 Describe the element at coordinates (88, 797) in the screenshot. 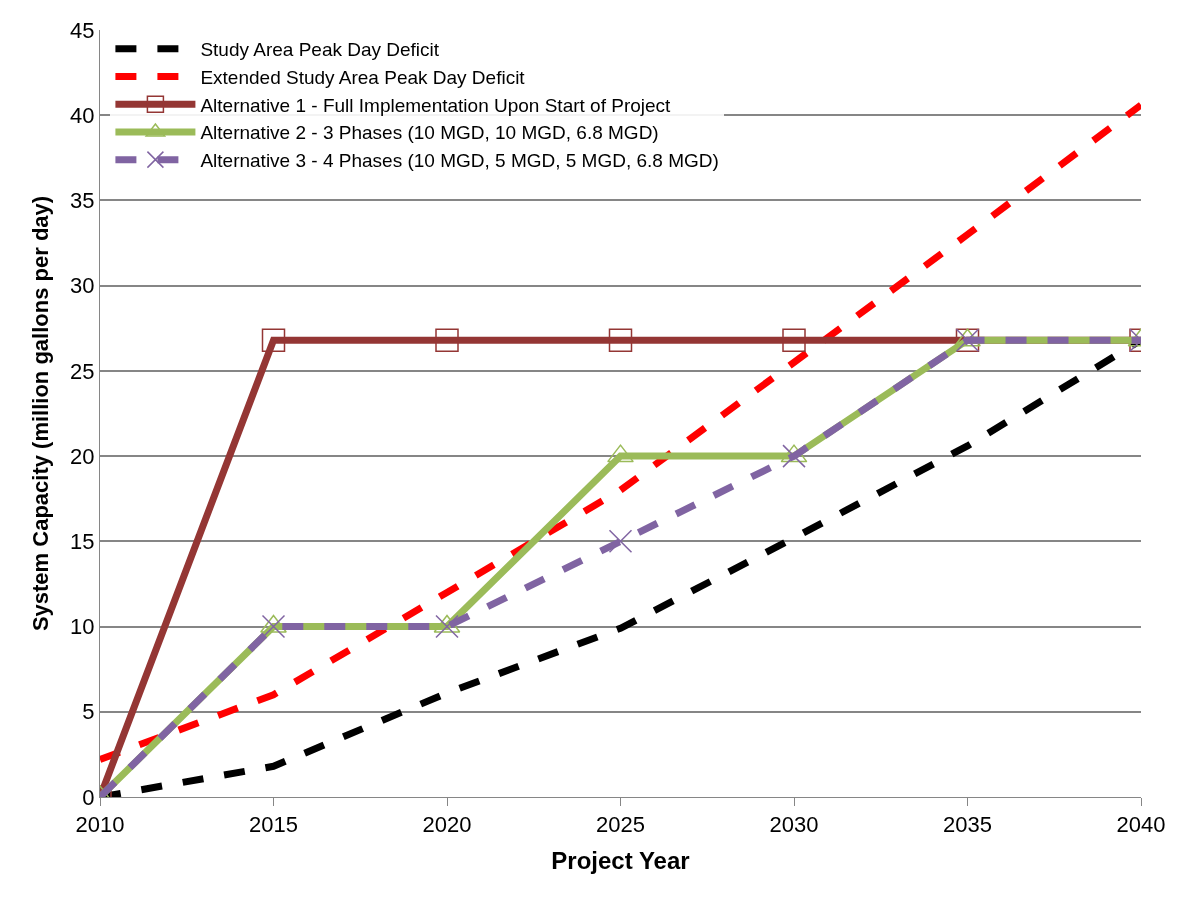

I see `y-tick-label: 0` at that location.